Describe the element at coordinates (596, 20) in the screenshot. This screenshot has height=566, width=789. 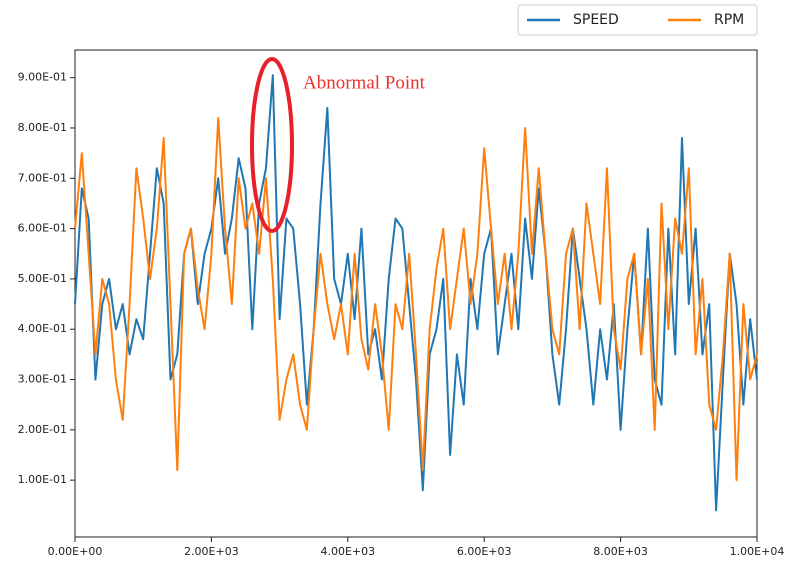
I see `legend-label: SPEED` at that location.